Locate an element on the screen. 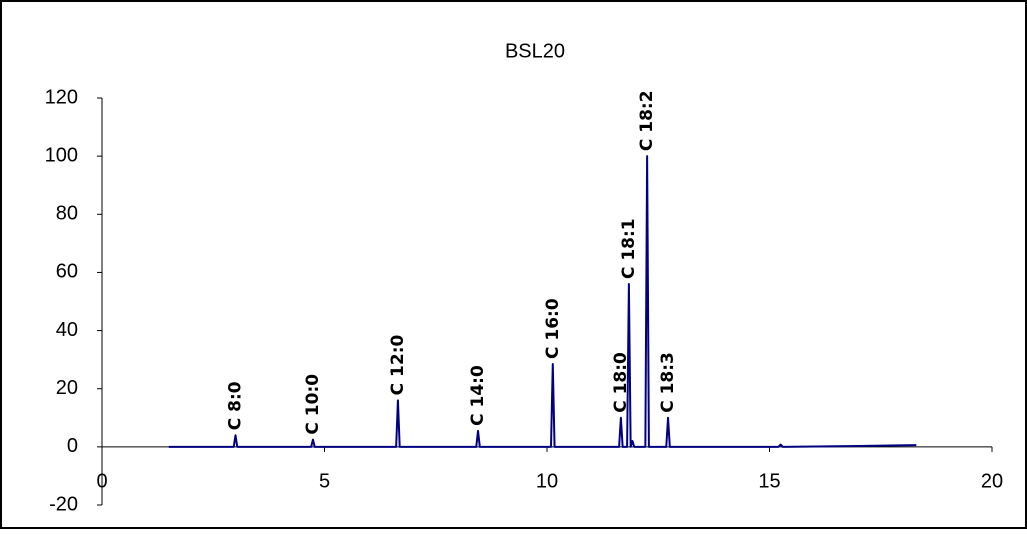 Image resolution: width=1027 pixels, height=534 pixels. x-tick-label: 15 is located at coordinates (769, 481).